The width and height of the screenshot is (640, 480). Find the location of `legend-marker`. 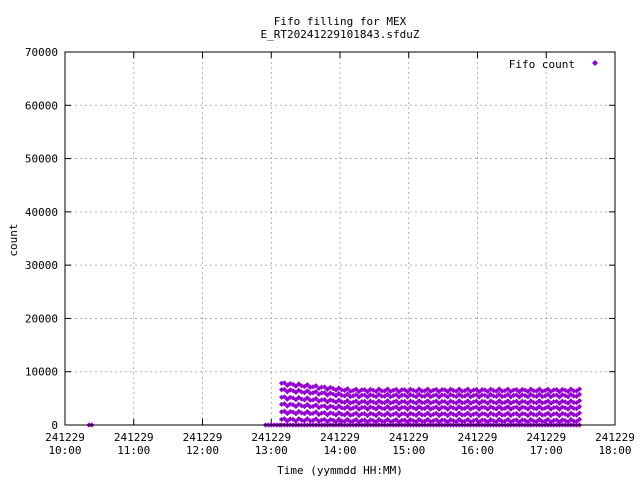

legend-marker is located at coordinates (595, 63).